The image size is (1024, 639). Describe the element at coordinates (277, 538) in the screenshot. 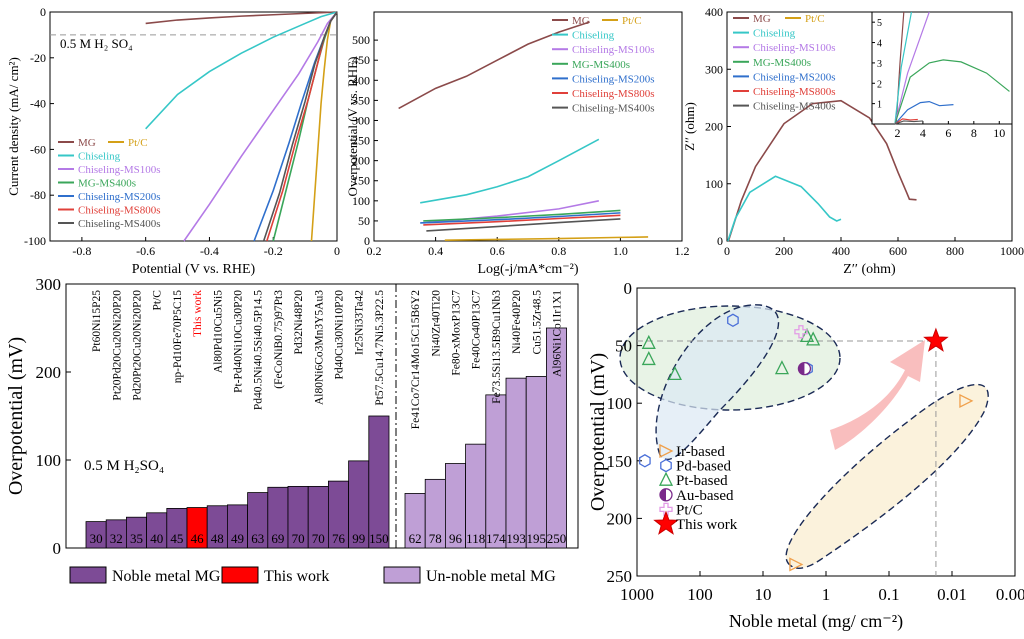

I see `bar-value-label: 69` at that location.